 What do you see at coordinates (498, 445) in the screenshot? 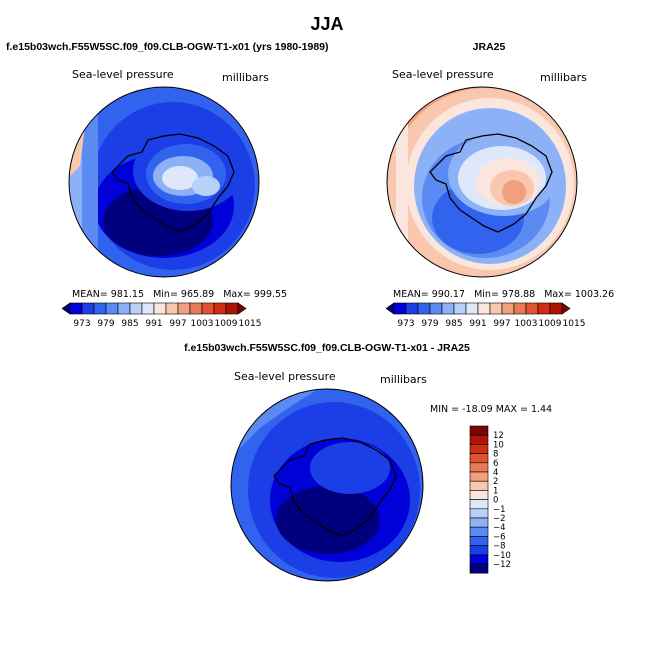
I see `diff-colorbar-tick-label: 10` at bounding box center [498, 445].